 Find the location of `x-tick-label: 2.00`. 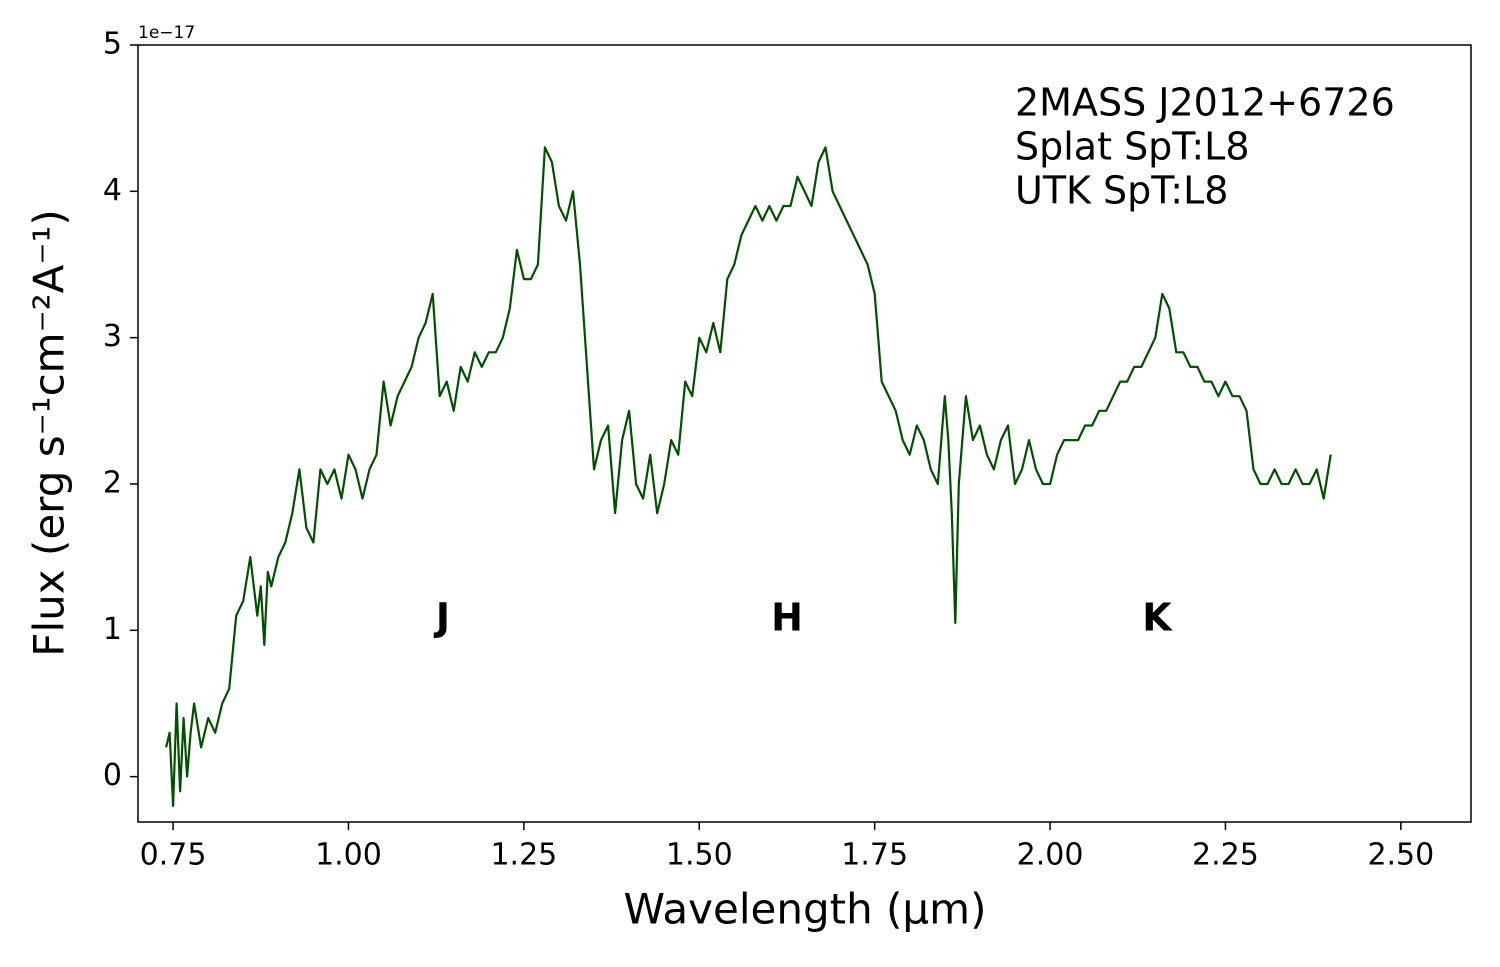

x-tick-label: 2.00 is located at coordinates (1050, 855).